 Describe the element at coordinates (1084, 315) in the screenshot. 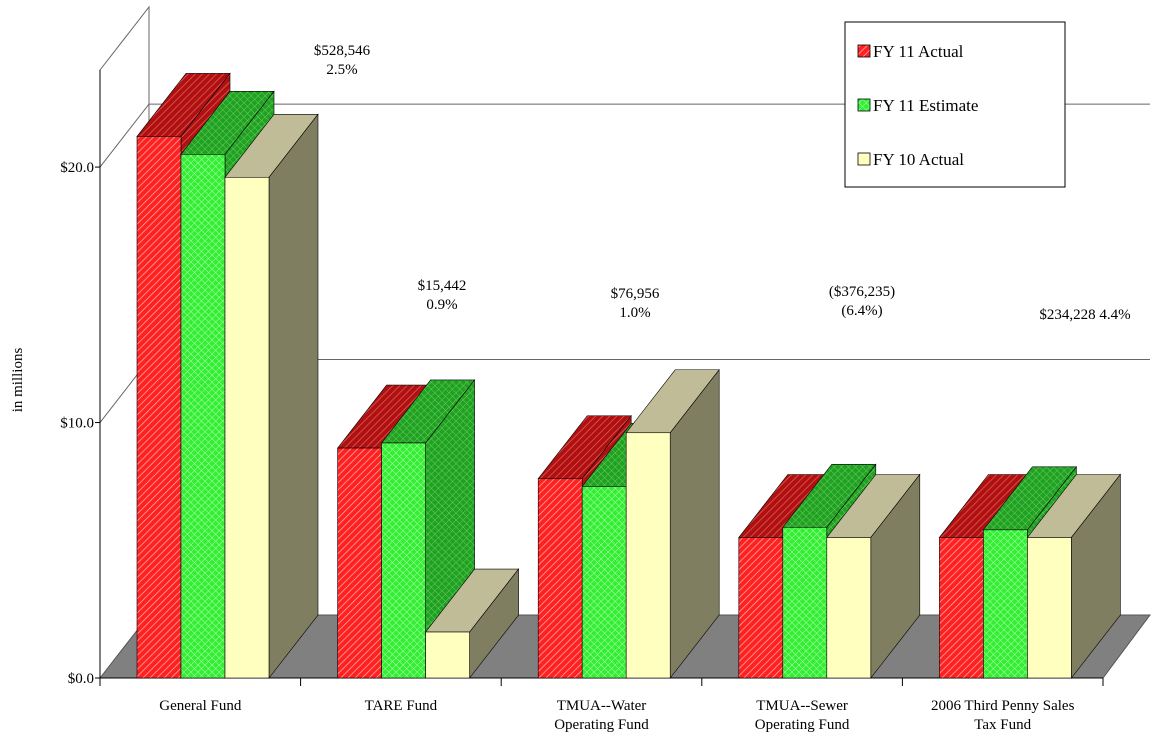

I see `annotation: $234,228 4.4%` at that location.